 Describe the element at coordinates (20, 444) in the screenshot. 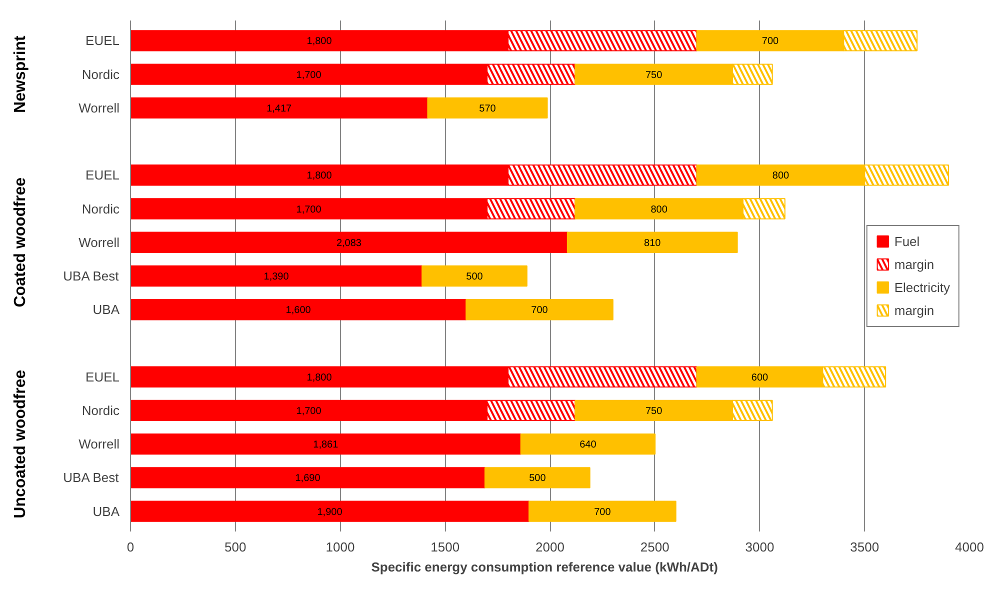

I see `text: Uncoated woodfree` at that location.